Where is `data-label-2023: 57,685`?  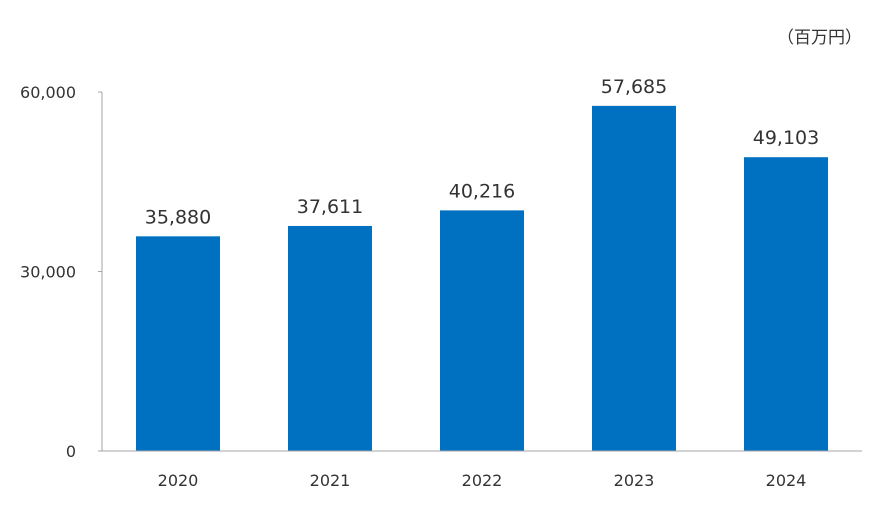
data-label-2023: 57,685 is located at coordinates (634, 87).